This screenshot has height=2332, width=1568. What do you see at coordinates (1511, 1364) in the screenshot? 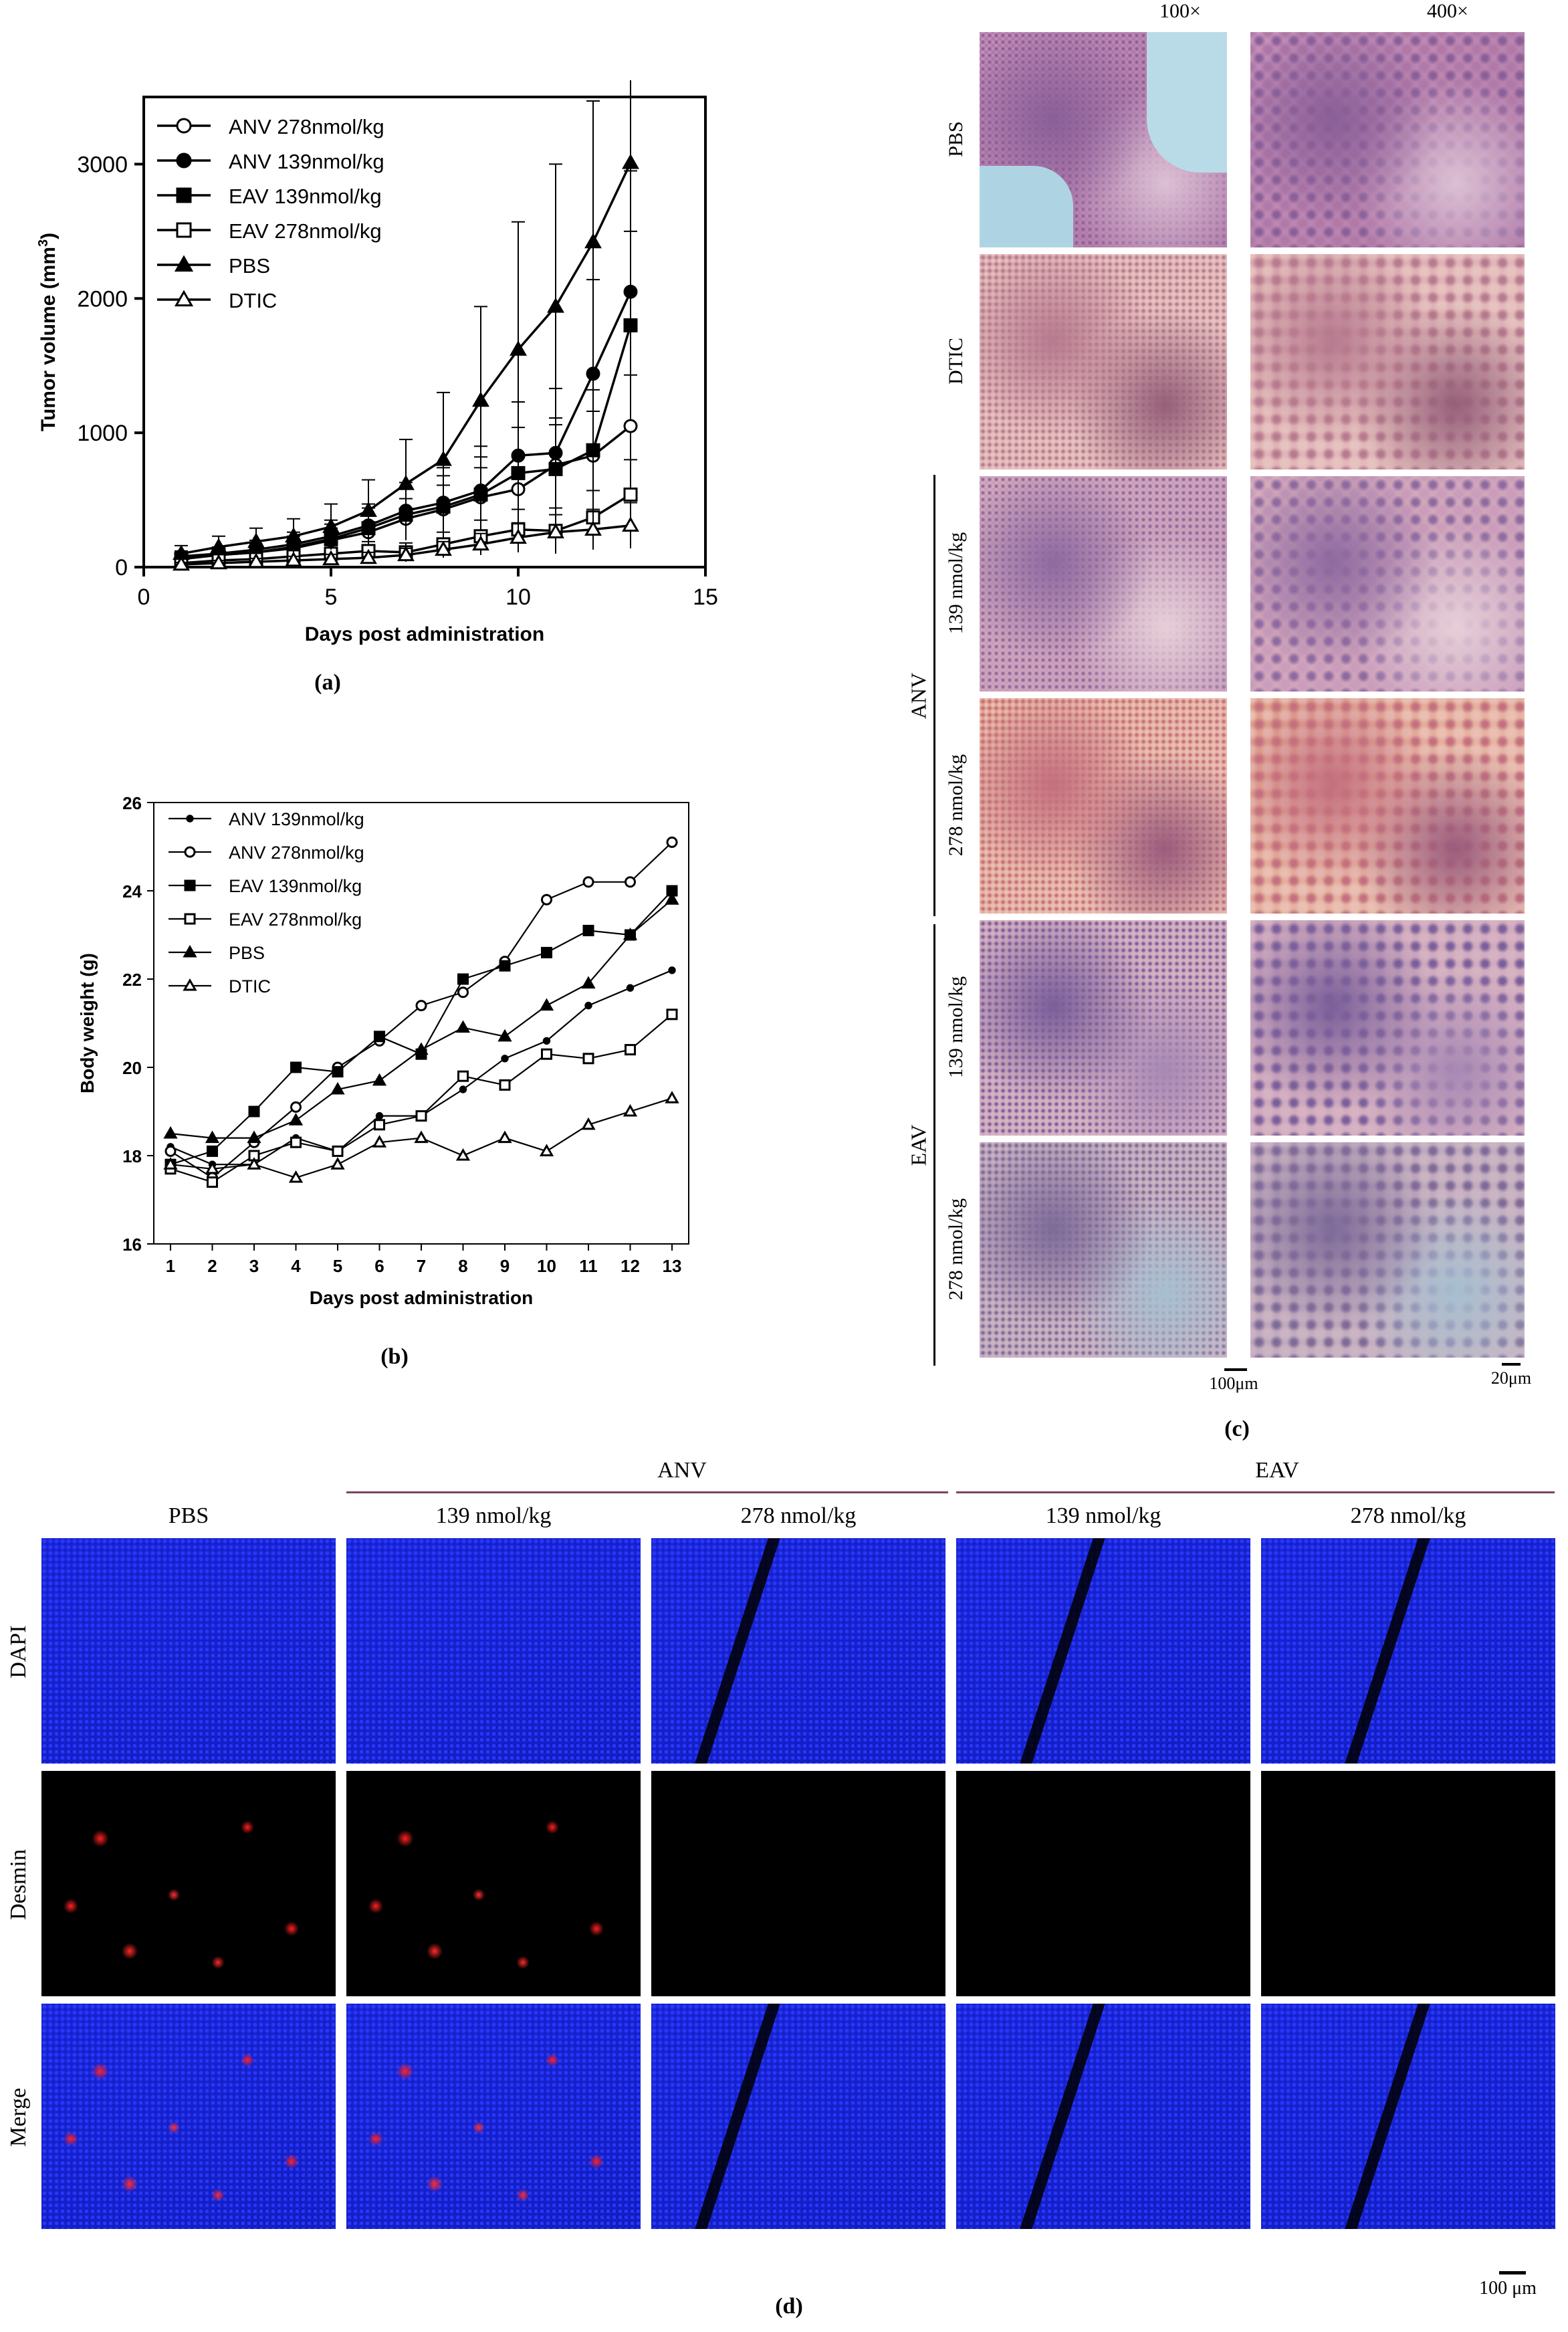
I see `scale-bar-20um` at bounding box center [1511, 1364].